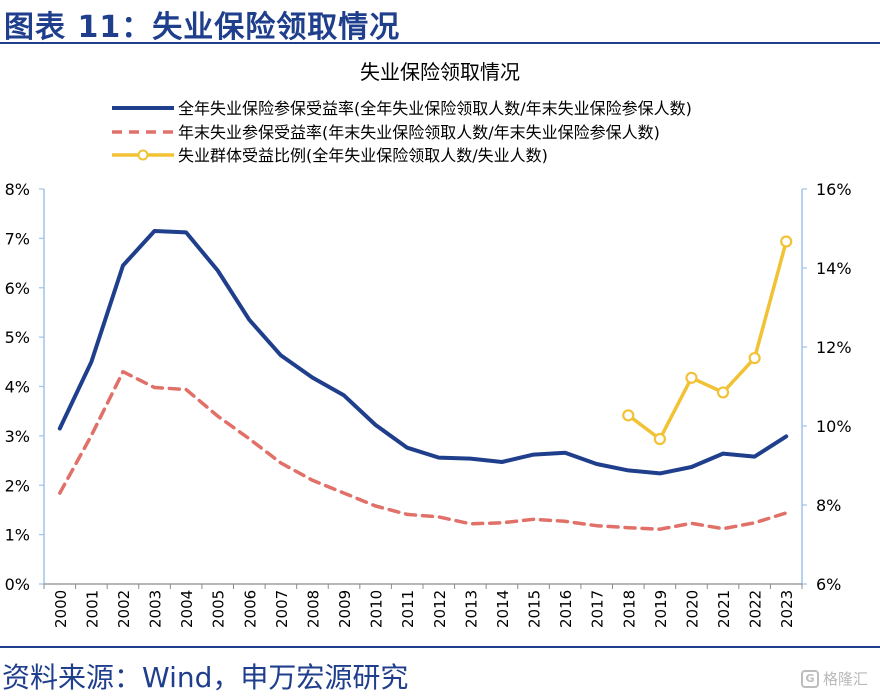 The height and width of the screenshot is (698, 880). Describe the element at coordinates (440, 609) in the screenshot. I see `x-tick-label: 2012` at that location.